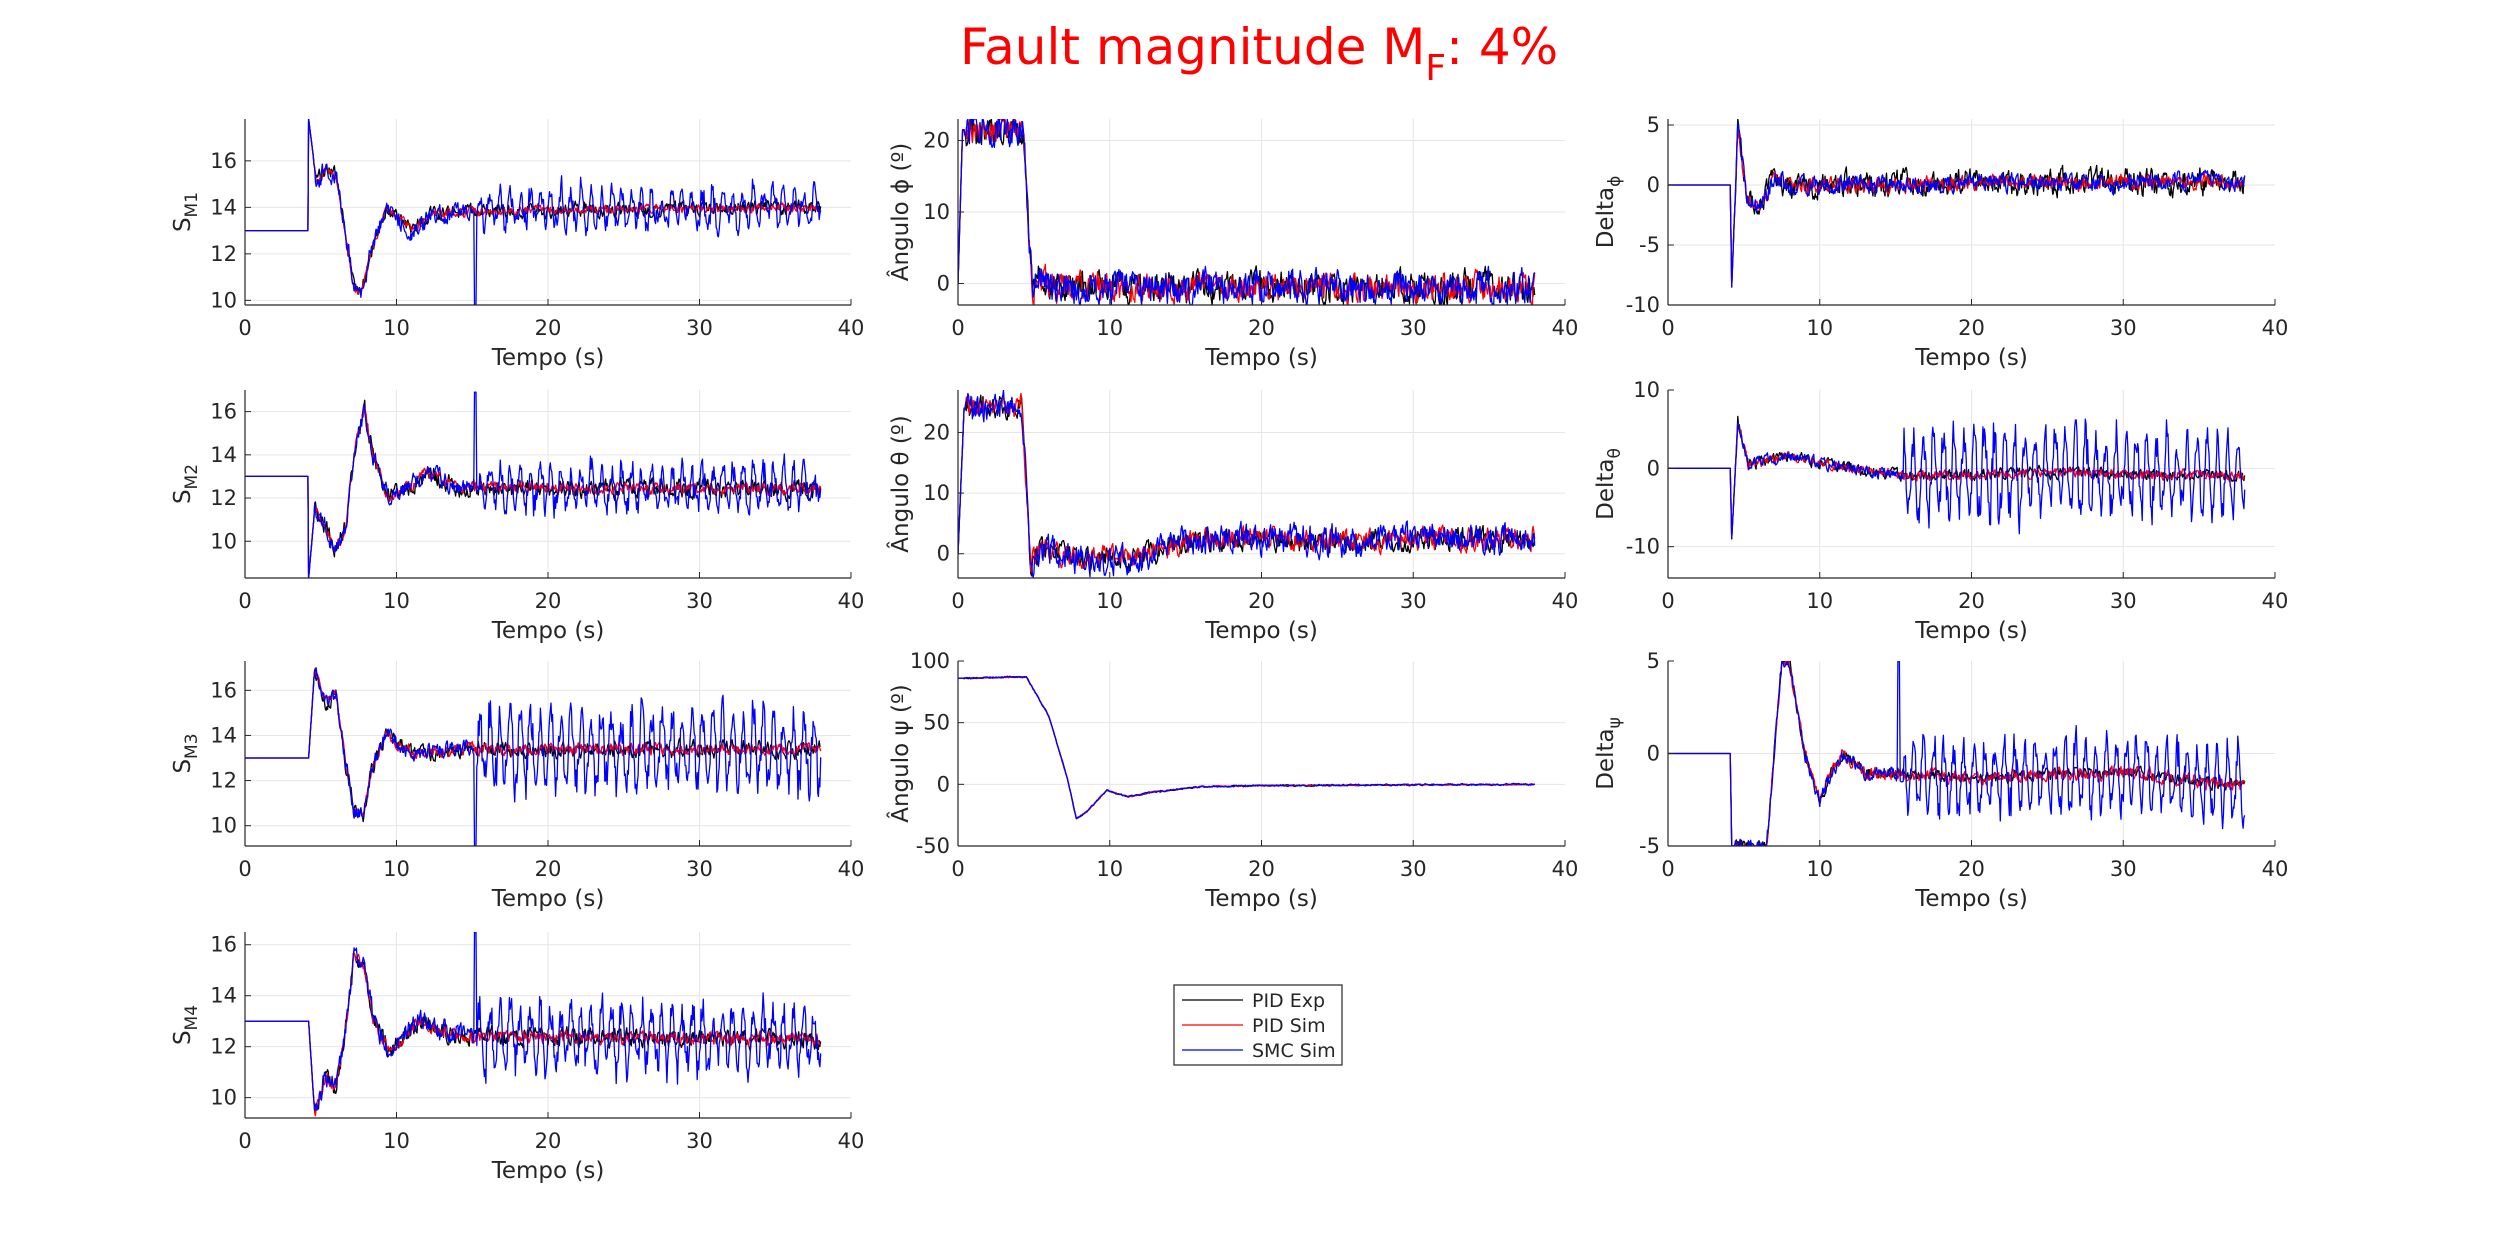  I want to click on panel-dphi: 0 10 20 30 40 -10 -5 0 5 Tempo (s) Deltaϕ, so click(1940, 242).